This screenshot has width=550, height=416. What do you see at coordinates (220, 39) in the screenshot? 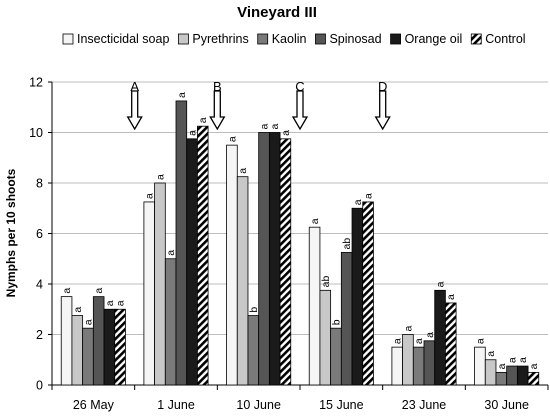
I see `legend-label-pyrethrins: Pyrethrins` at bounding box center [220, 39].